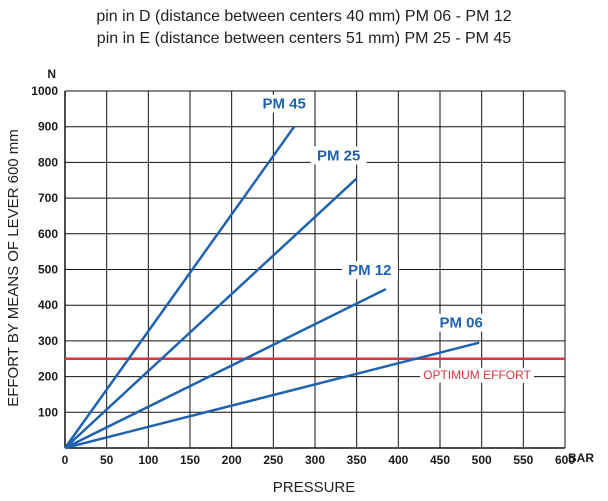 This screenshot has height=501, width=608. Describe the element at coordinates (48, 198) in the screenshot. I see `y-tick-label-6: 700` at that location.